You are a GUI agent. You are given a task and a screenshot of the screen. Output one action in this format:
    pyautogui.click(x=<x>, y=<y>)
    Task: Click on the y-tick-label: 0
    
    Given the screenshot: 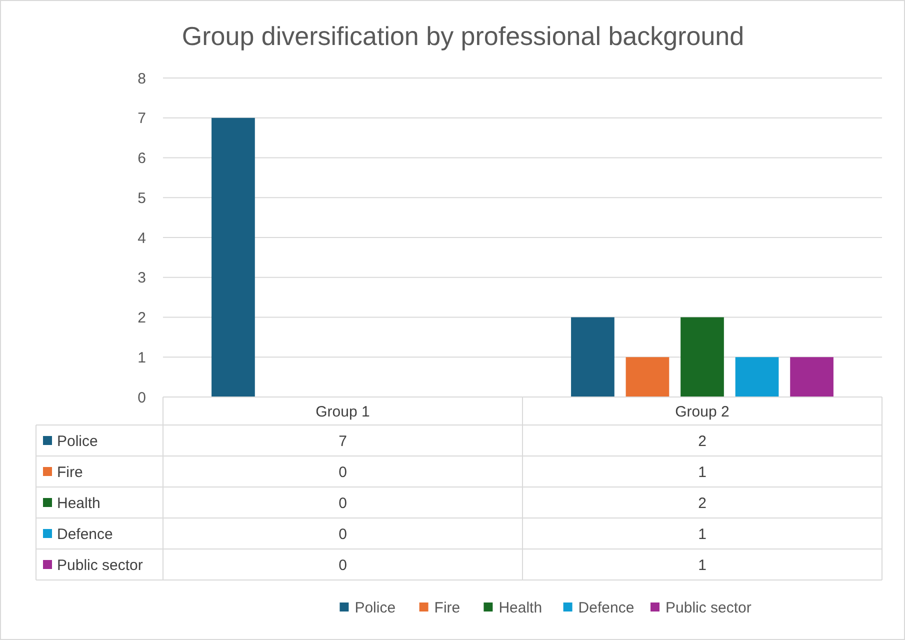 What is the action you would take?
    pyautogui.click(x=142, y=397)
    